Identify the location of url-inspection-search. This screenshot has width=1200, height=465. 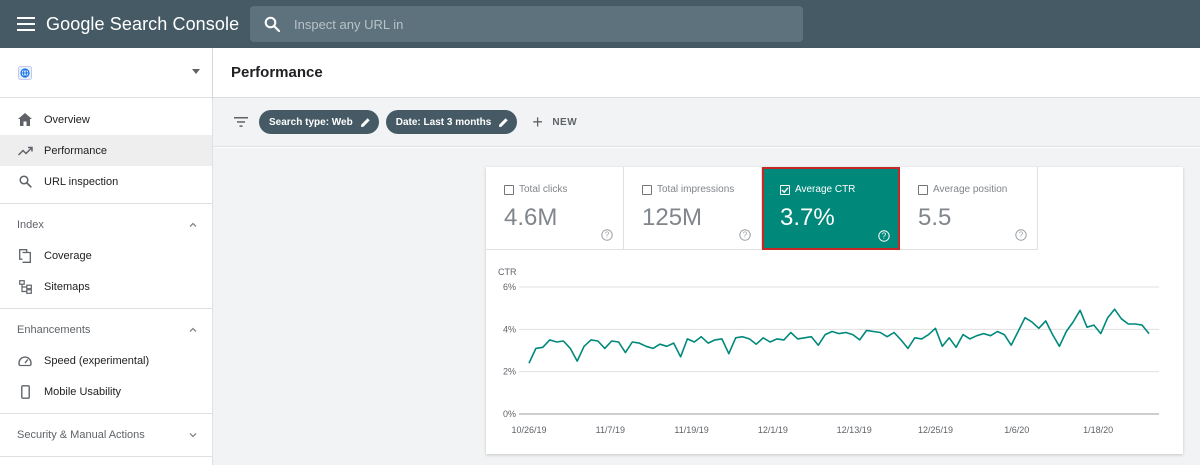
(526, 24).